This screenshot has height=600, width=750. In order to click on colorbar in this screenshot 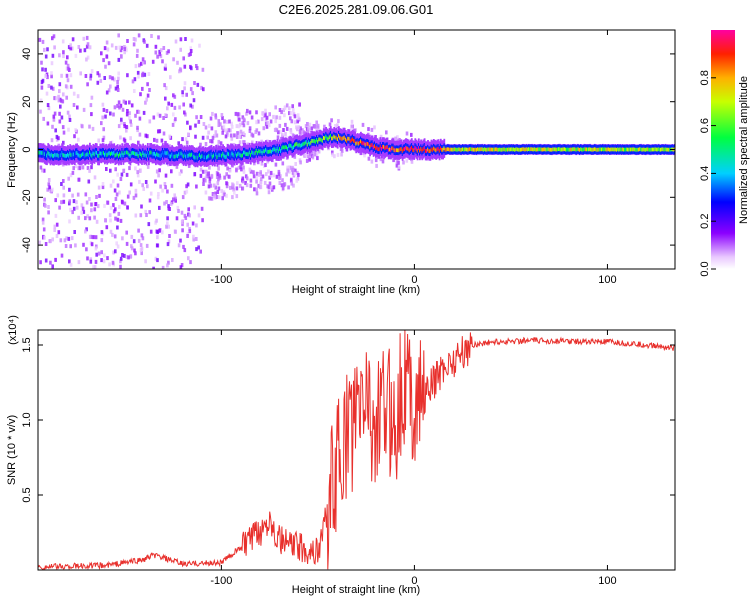, I will do `click(723, 149)`.